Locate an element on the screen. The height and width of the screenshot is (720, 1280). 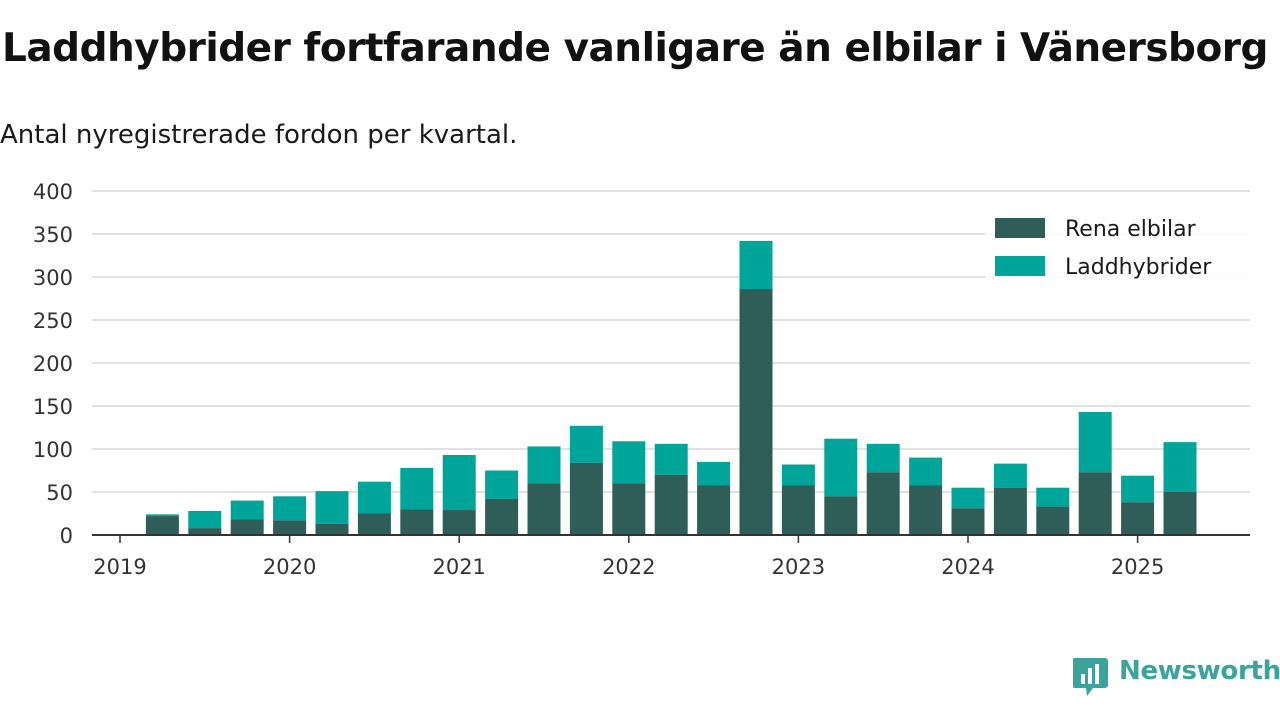
x-tick-label: 2024 is located at coordinates (967, 567).